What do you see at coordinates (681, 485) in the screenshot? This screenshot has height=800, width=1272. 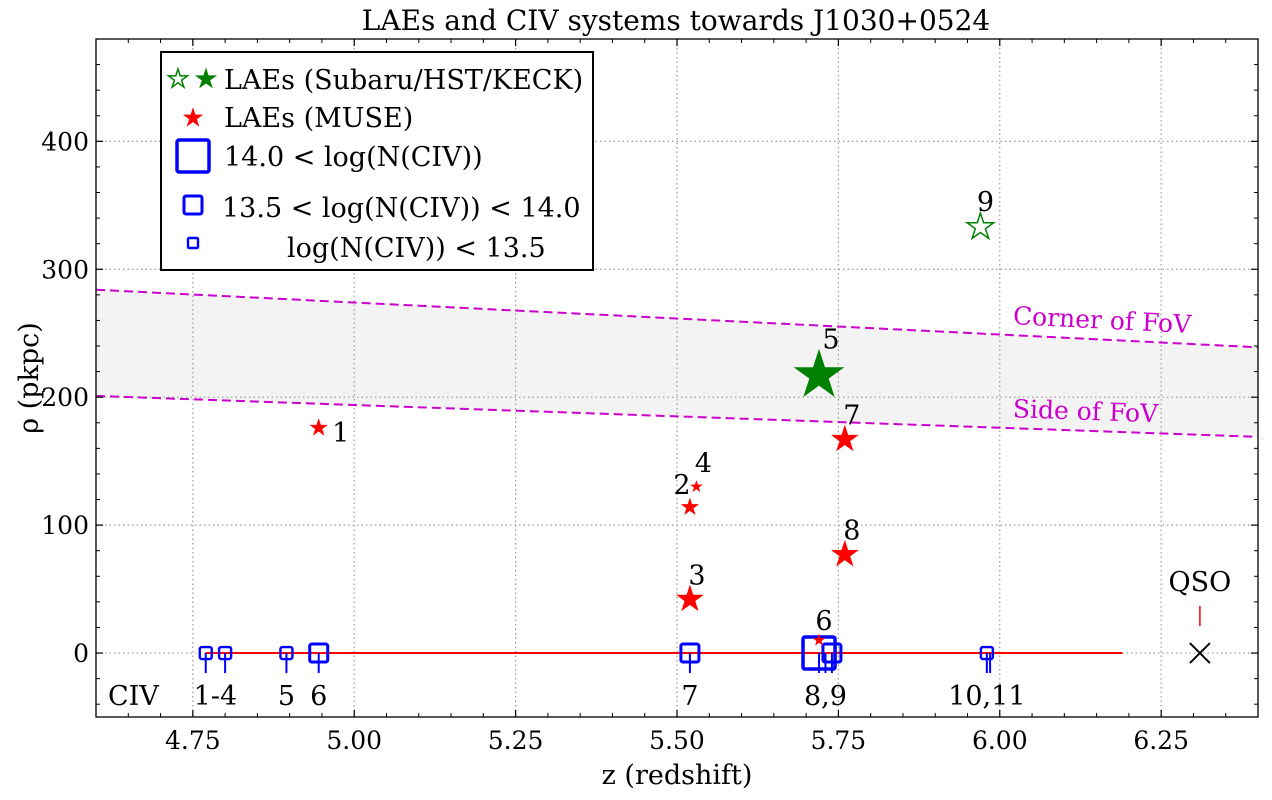 I see `lae-muse-label: 2` at bounding box center [681, 485].